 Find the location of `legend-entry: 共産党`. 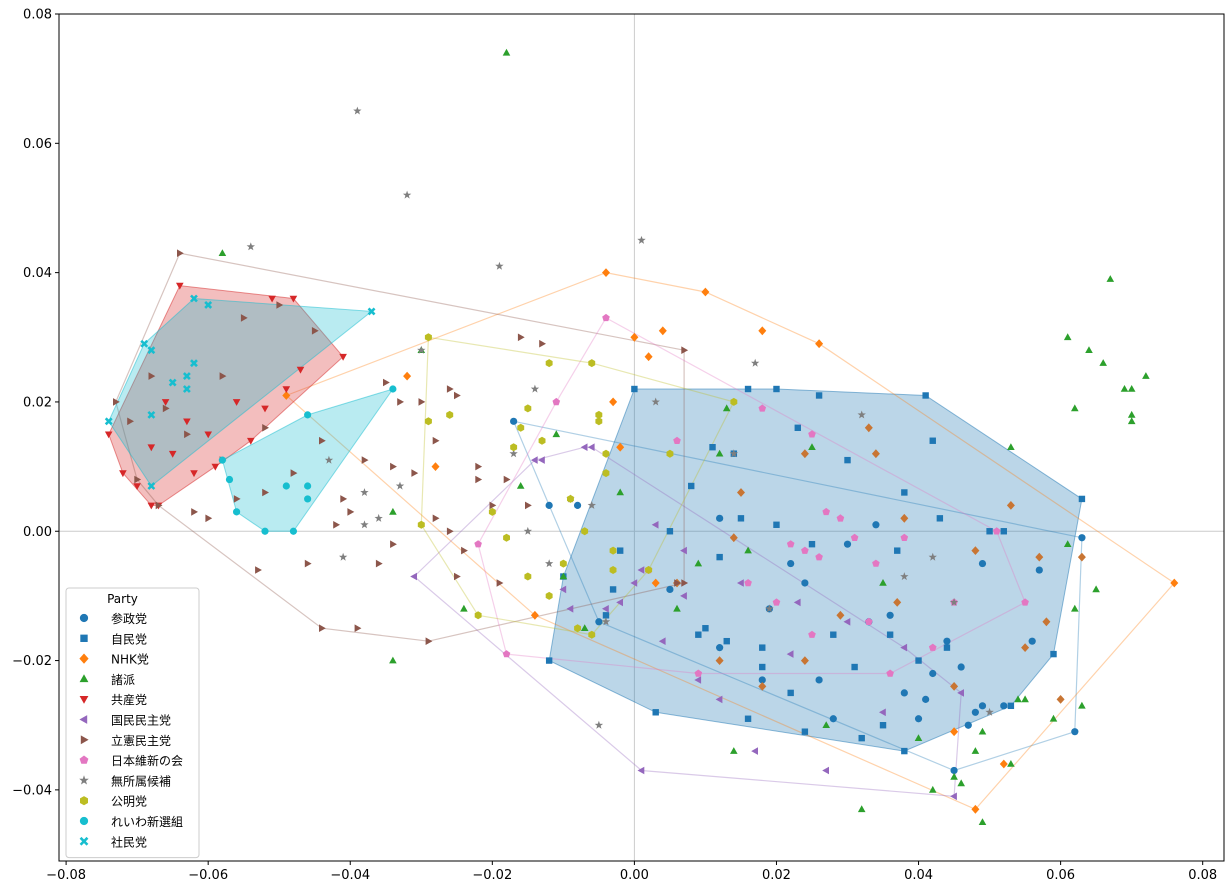

legend-entry: 共産党 is located at coordinates (113, 699).